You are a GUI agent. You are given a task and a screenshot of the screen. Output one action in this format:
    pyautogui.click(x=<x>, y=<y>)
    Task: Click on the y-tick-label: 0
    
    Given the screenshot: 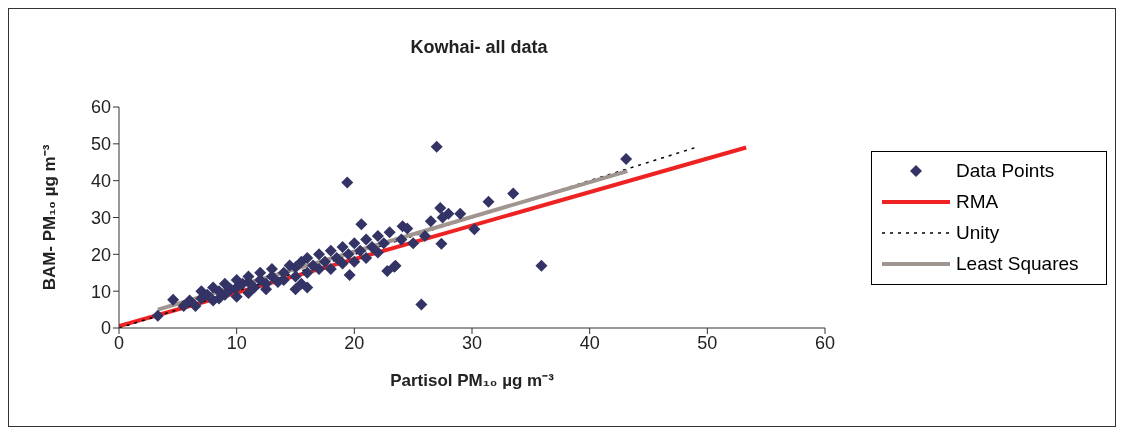 What is the action you would take?
    pyautogui.click(x=105, y=328)
    